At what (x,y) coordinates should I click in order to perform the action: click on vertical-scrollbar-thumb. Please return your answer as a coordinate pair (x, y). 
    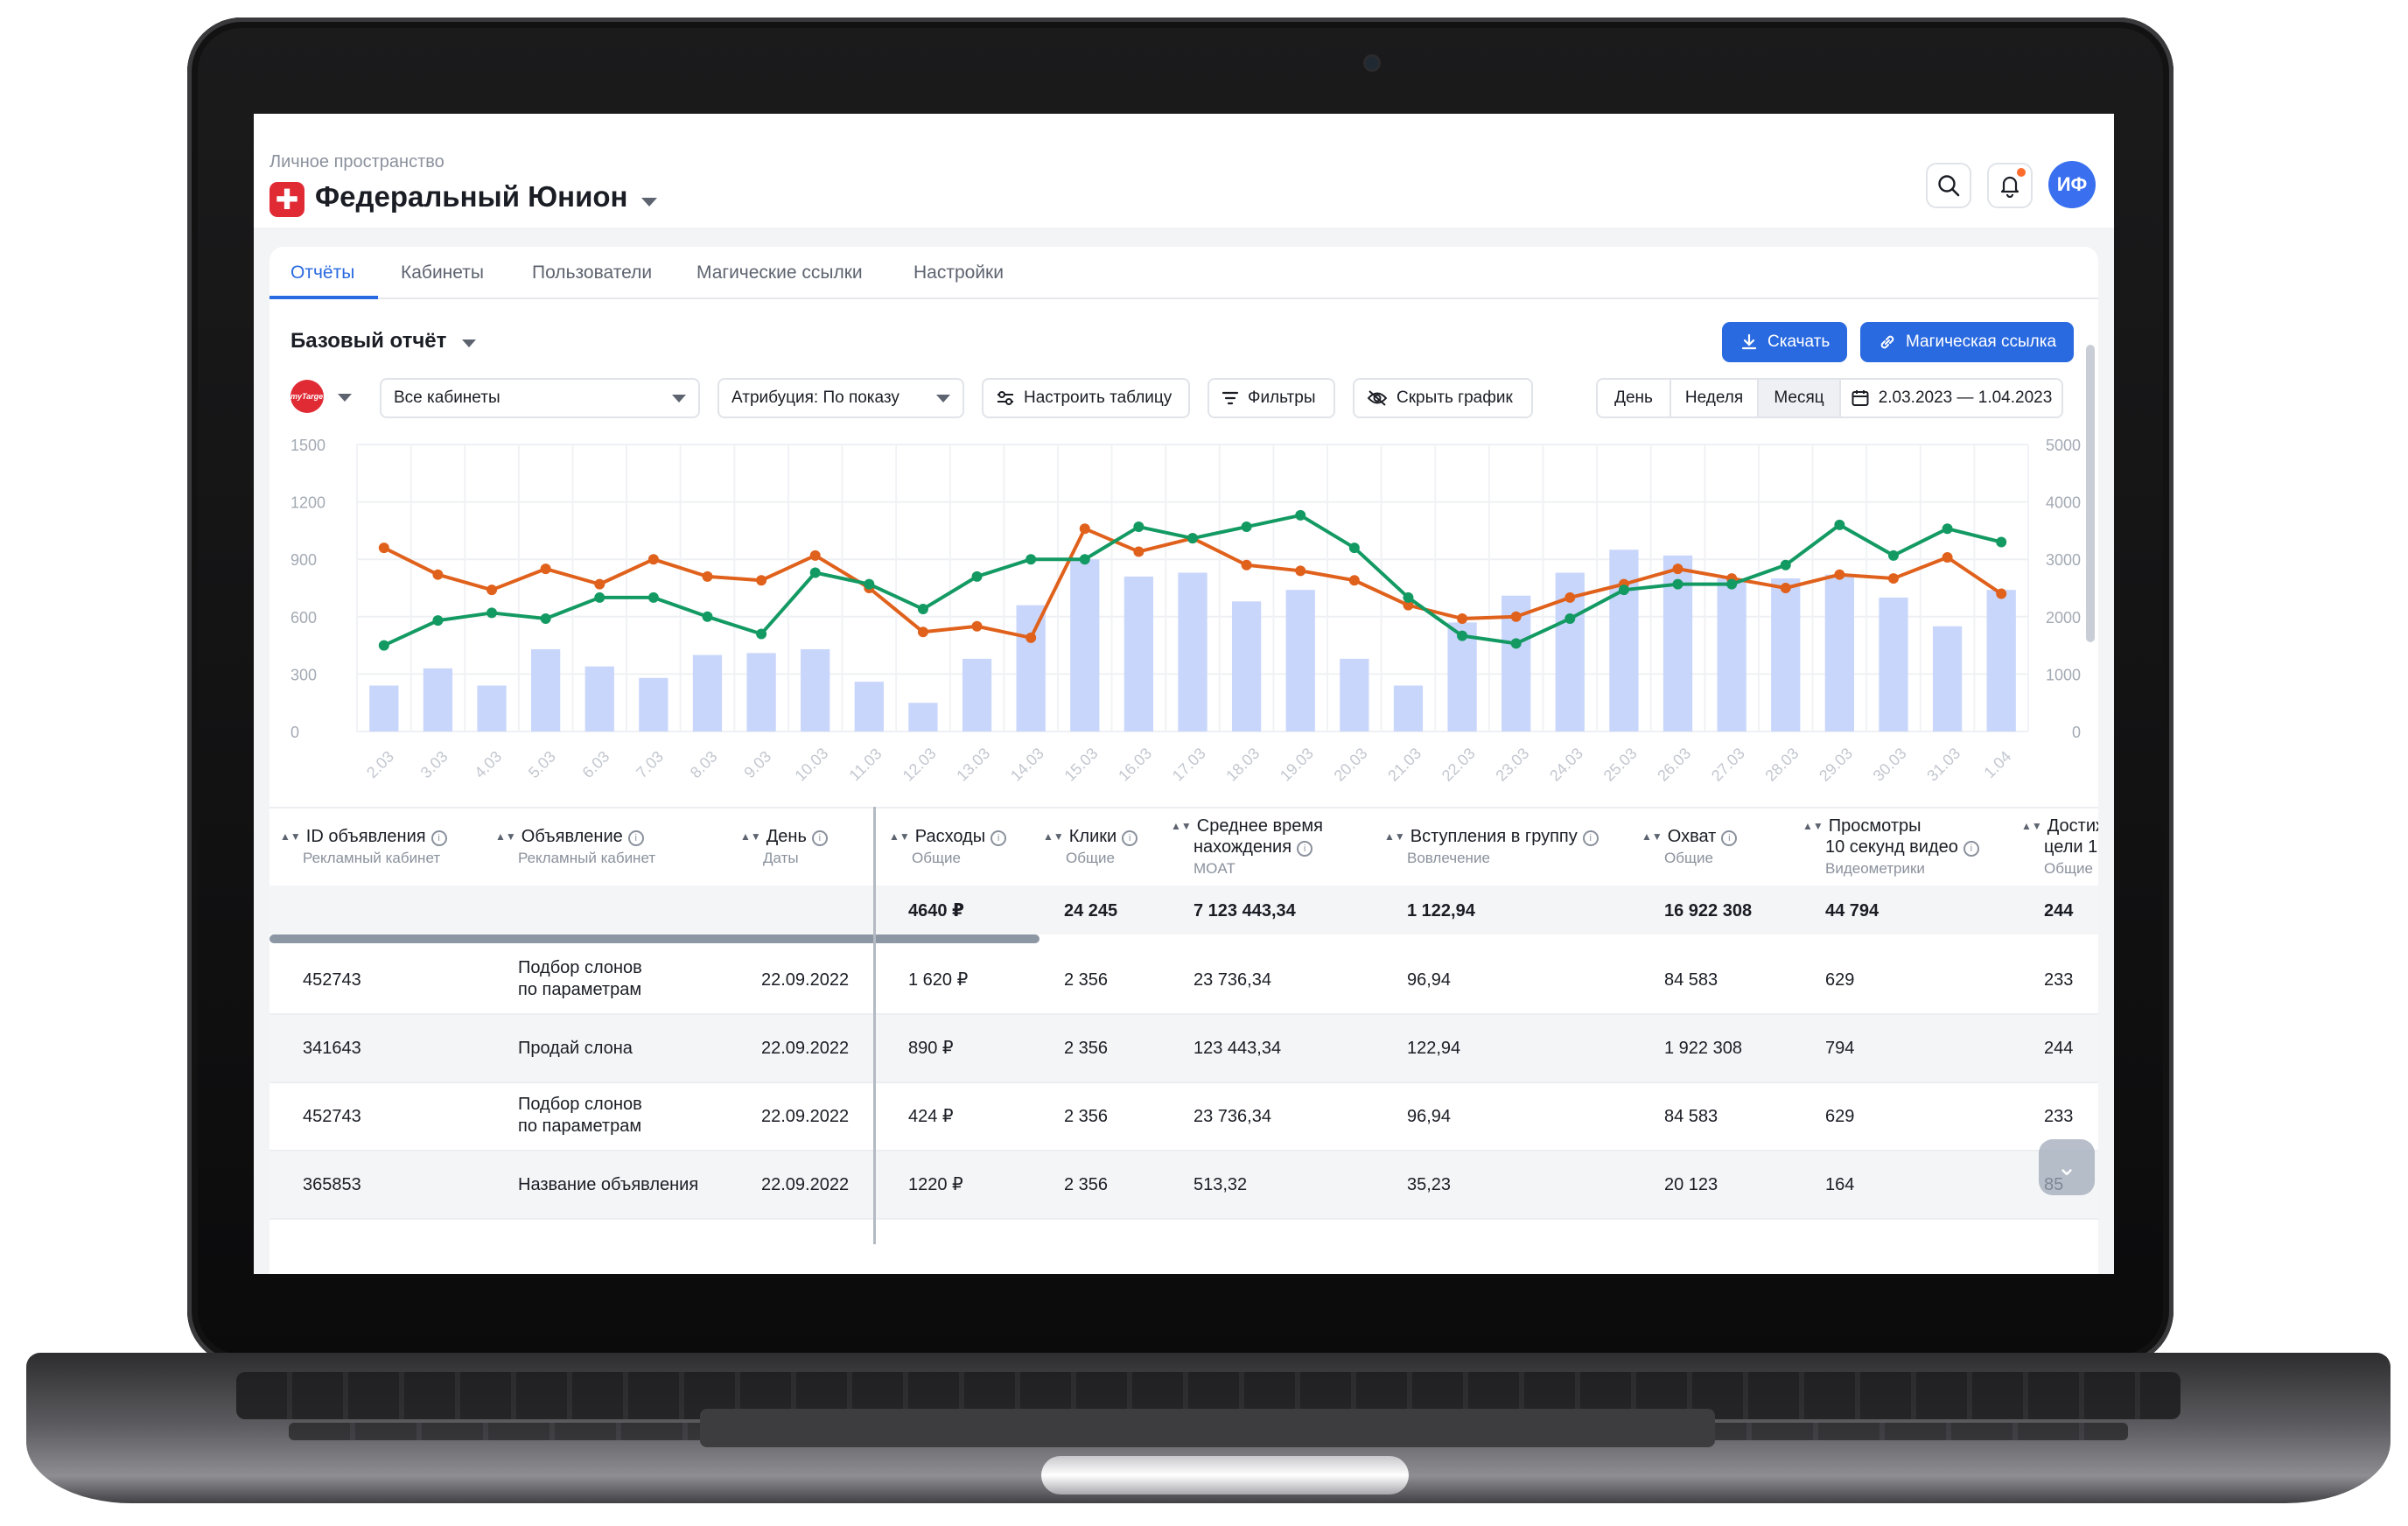
    Looking at the image, I should click on (2090, 493).